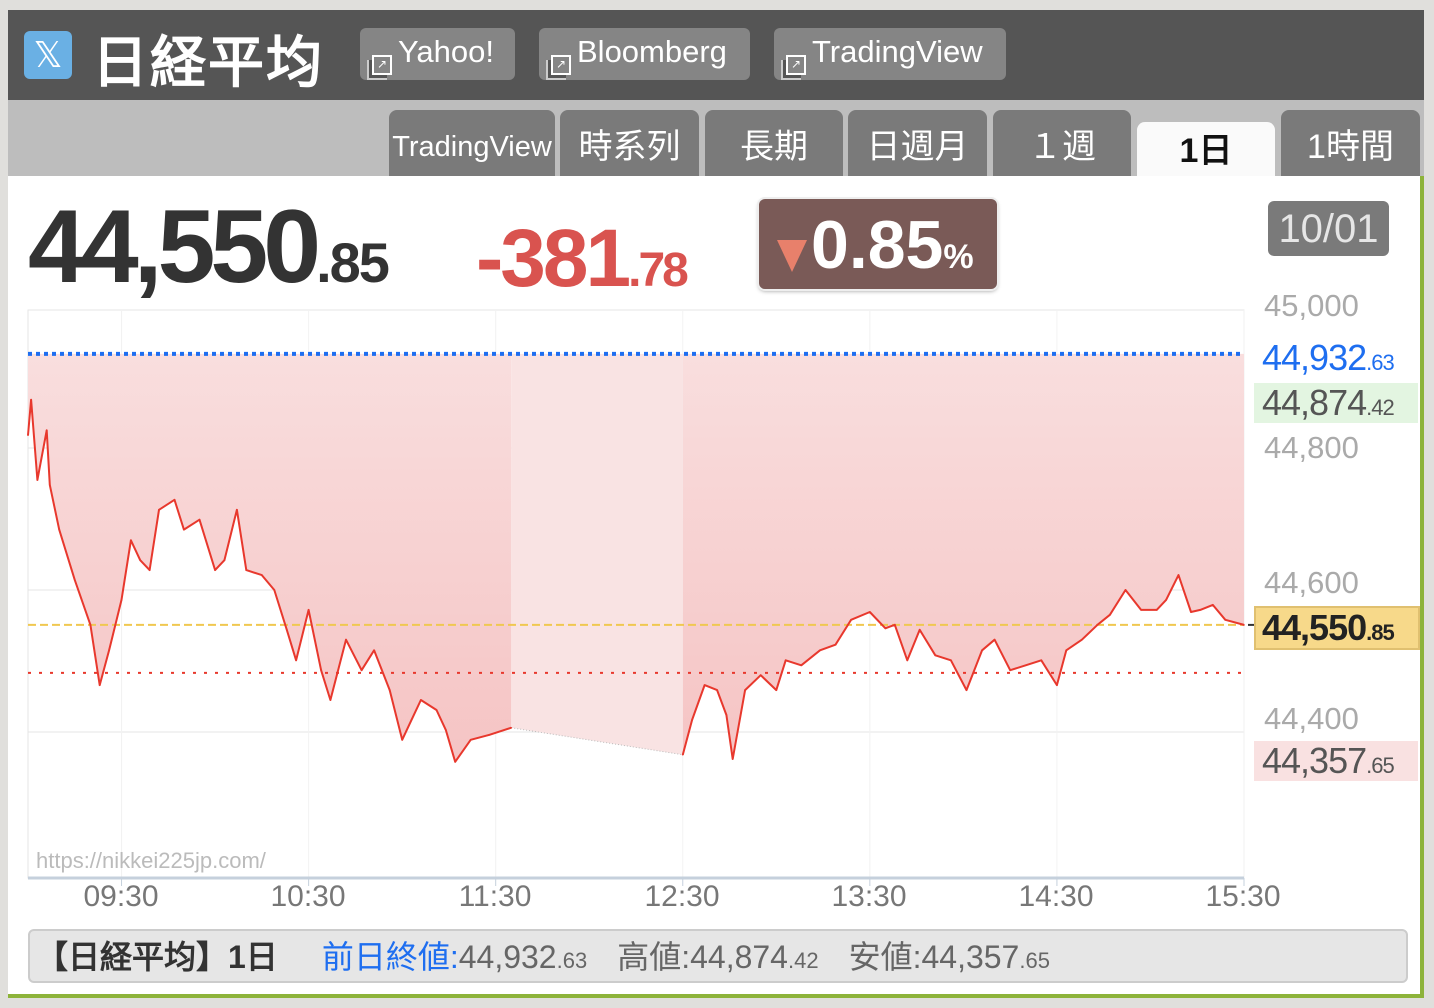  Describe the element at coordinates (308, 896) in the screenshot. I see `x-tick-label: 10:30` at that location.